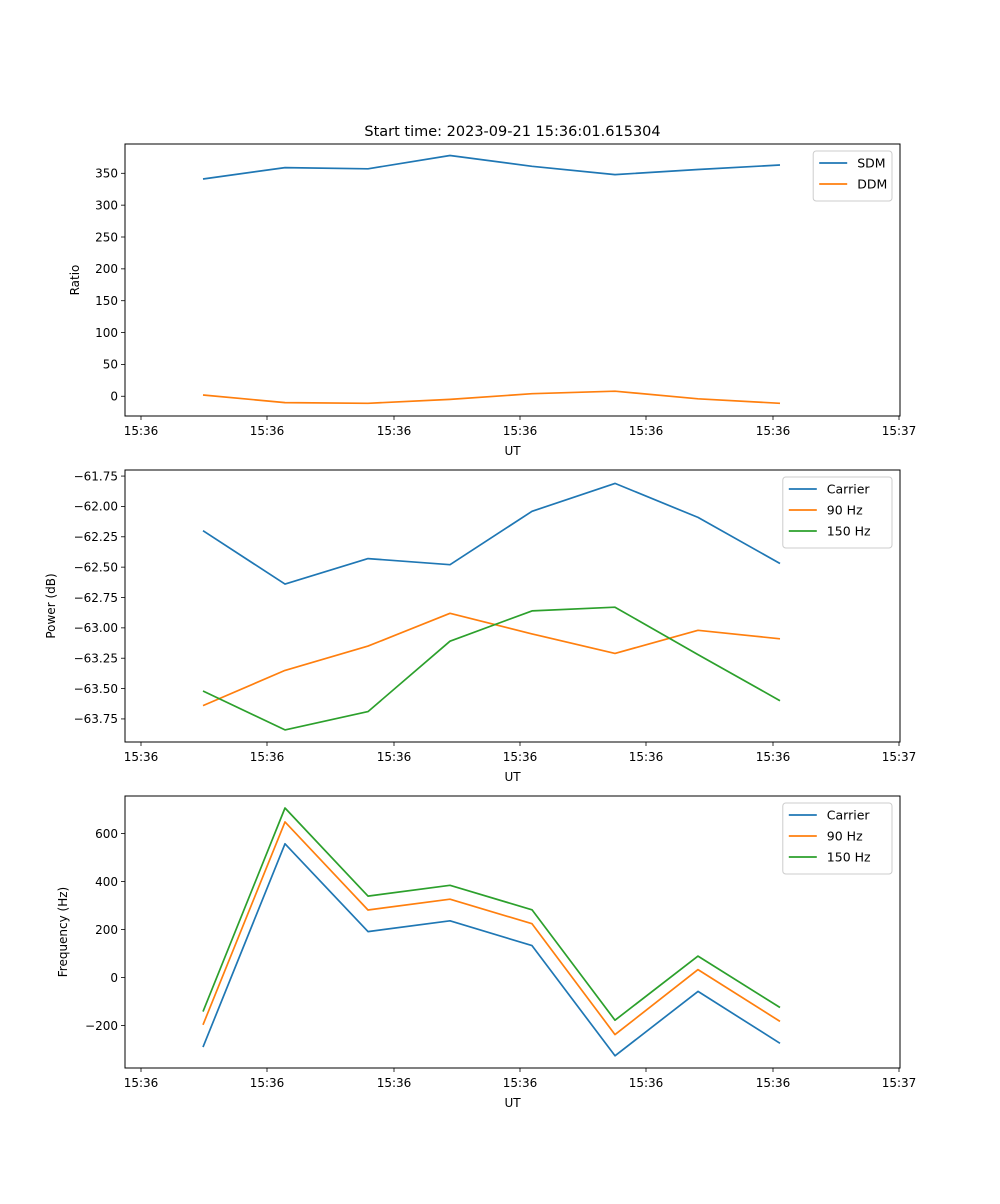 This screenshot has height=1204, width=1000. I want to click on y-tick-label: 250, so click(106, 237).